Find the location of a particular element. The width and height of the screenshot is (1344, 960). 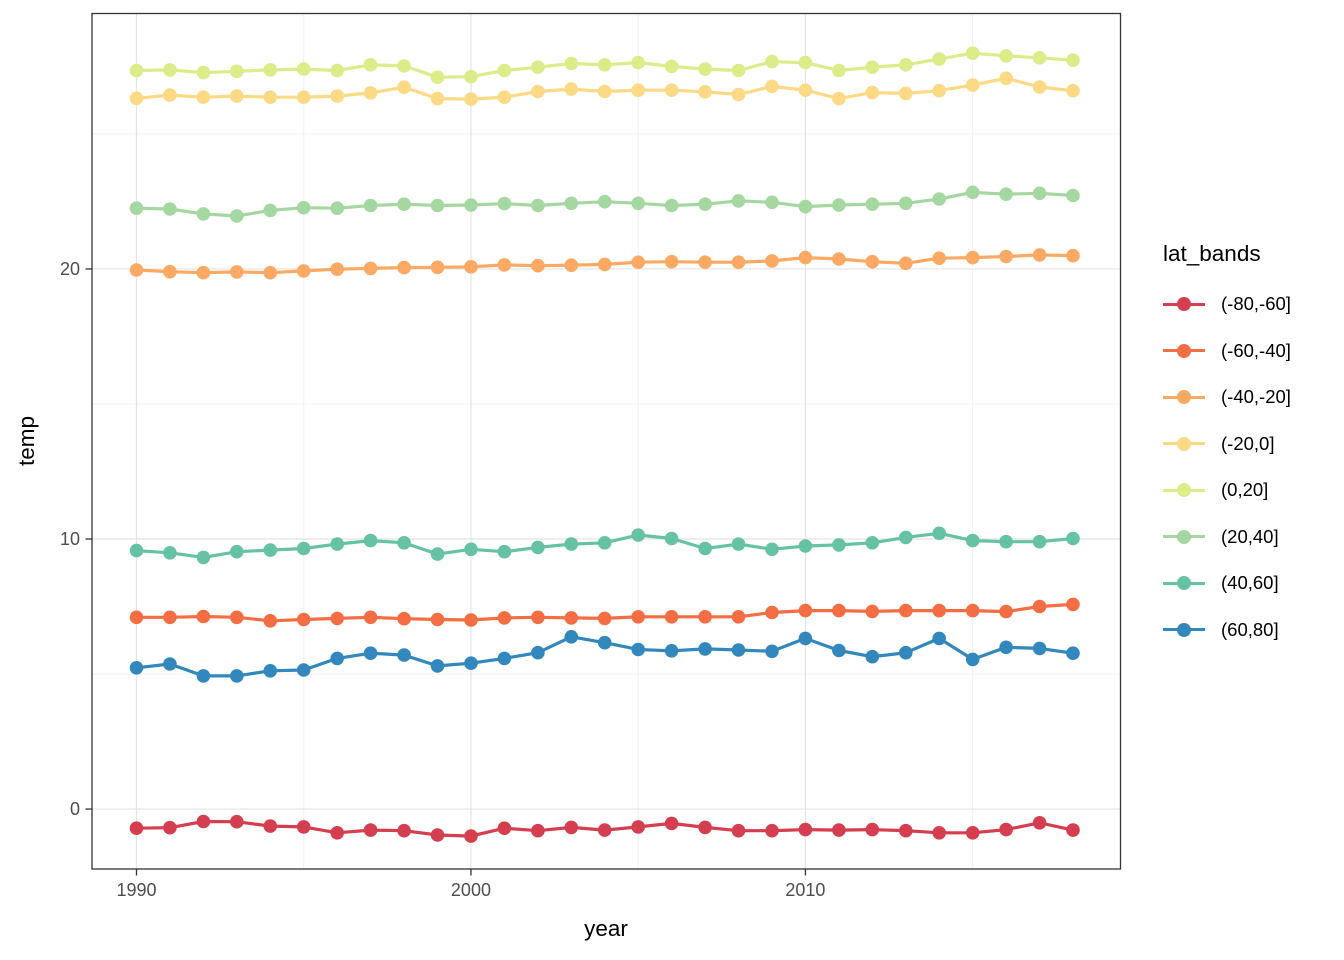

x-axis-title: year is located at coordinates (606, 928).